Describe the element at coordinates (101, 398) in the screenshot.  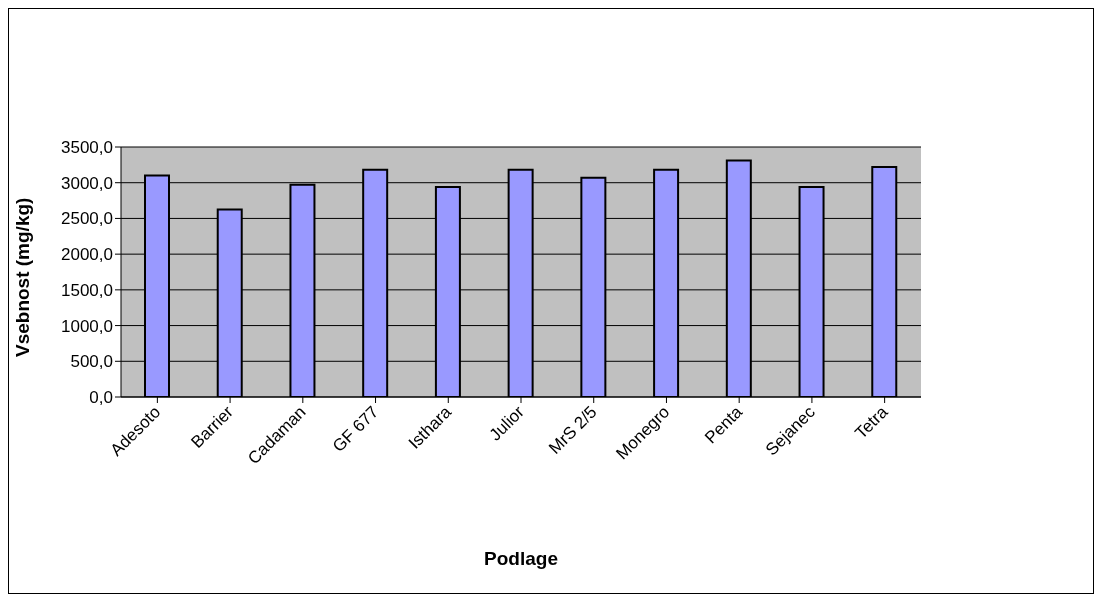
I see `y-tick-label: 0,0` at that location.